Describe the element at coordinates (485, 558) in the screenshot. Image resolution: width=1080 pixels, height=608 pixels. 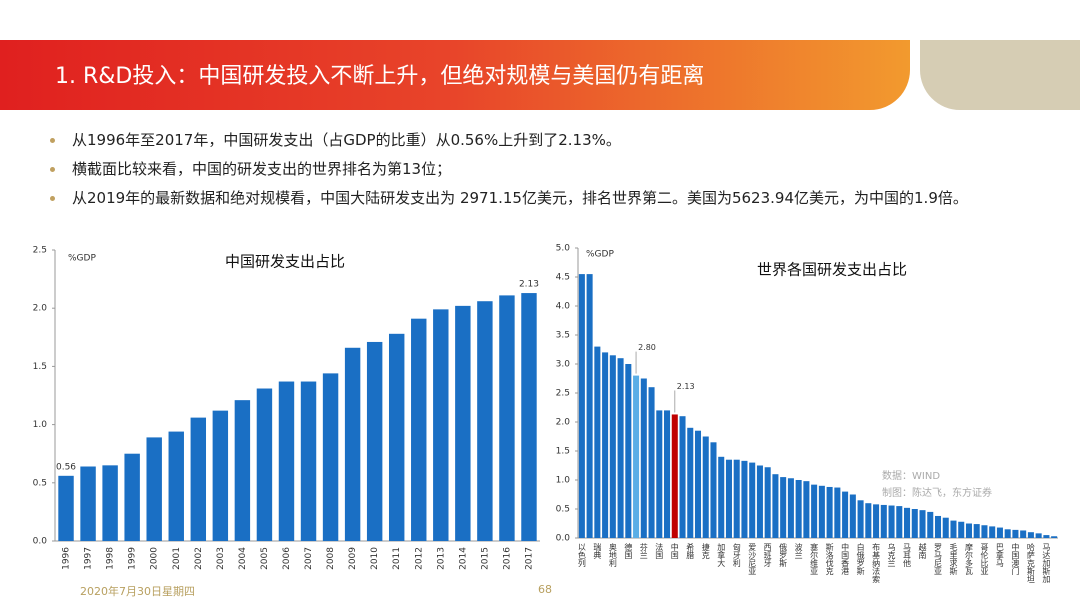
I see `x-tick-label: 2015` at that location.